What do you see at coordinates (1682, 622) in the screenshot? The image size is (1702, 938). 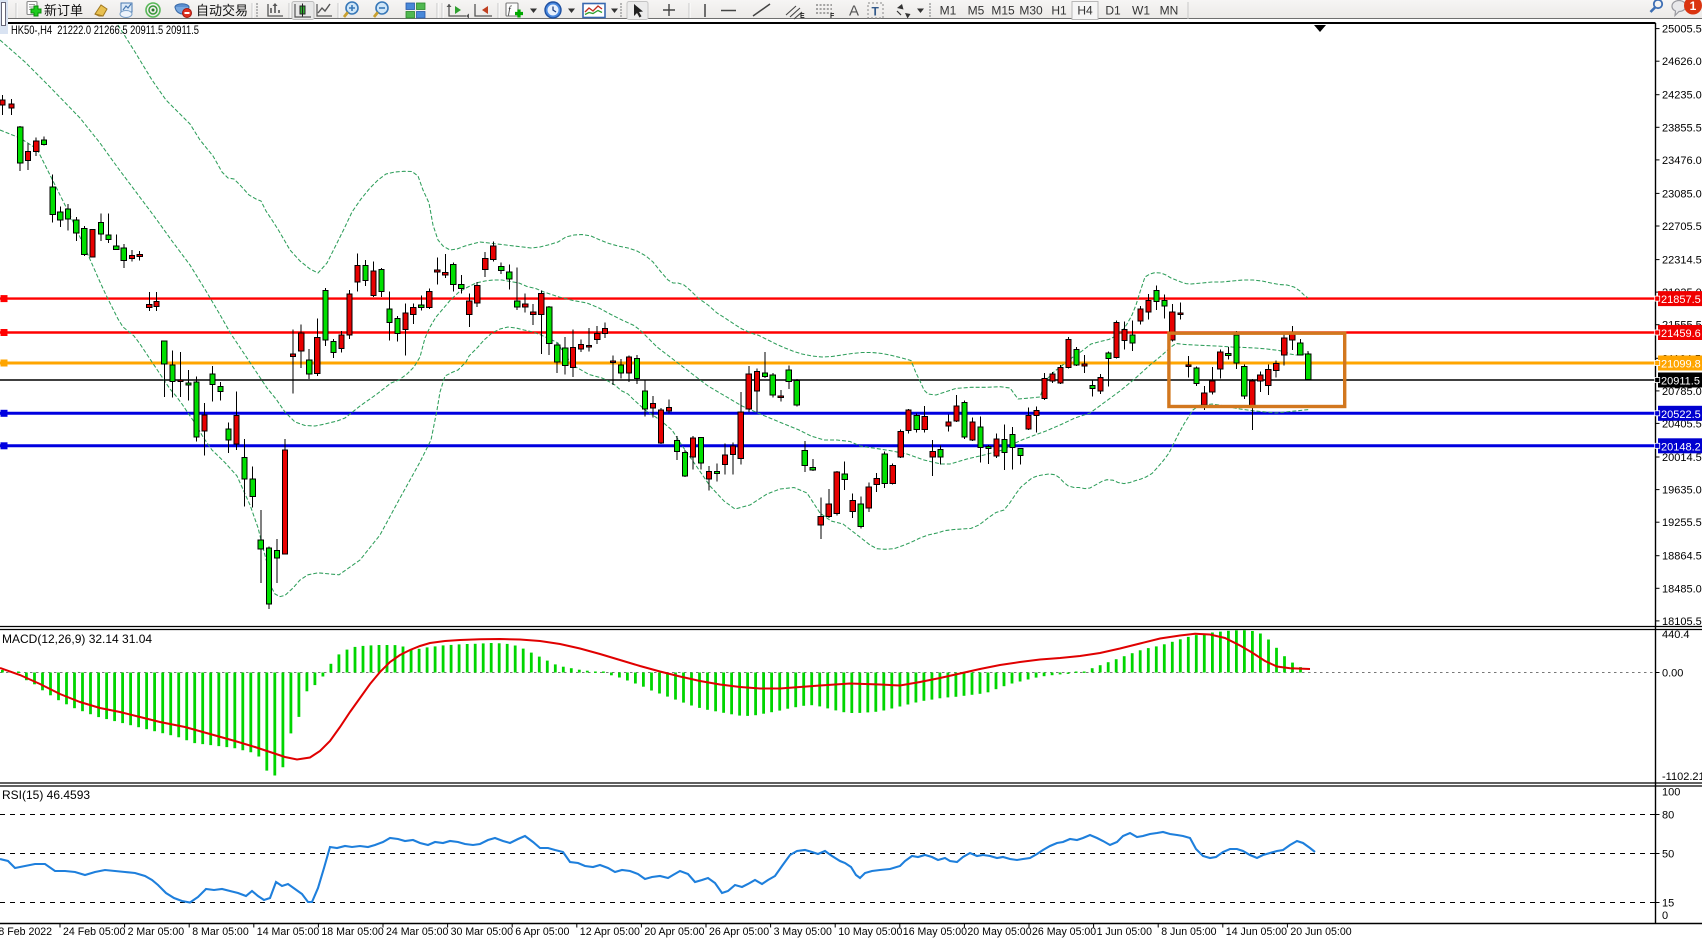 I see `svg-text: 18105.5` at bounding box center [1682, 622].